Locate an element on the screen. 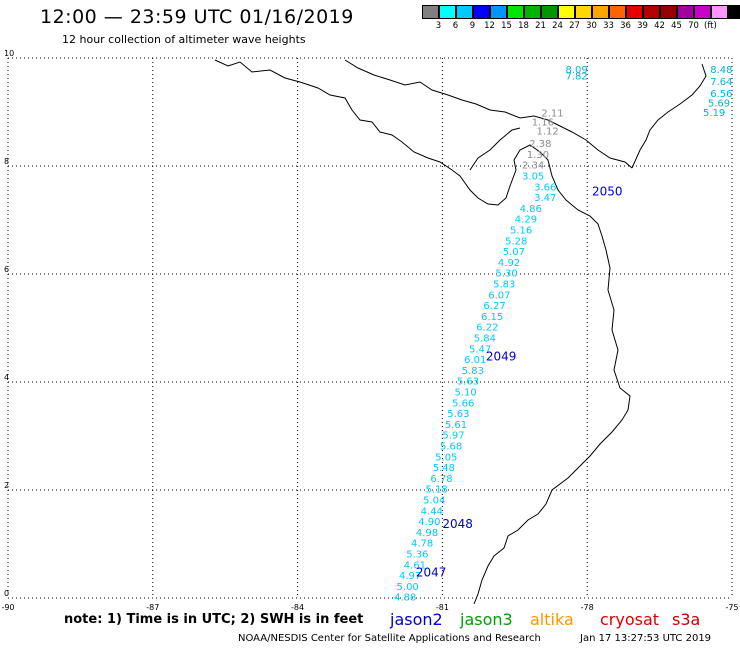 The height and width of the screenshot is (650, 740). wave-height-value: 6.56 is located at coordinates (721, 94).